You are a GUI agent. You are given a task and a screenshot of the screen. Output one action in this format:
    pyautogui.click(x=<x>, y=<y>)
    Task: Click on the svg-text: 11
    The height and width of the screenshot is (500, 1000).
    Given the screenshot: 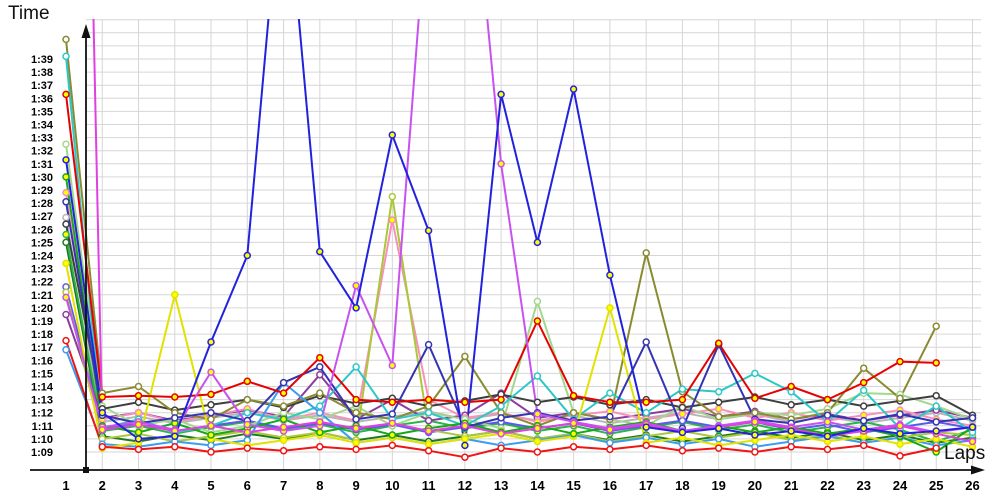 What is the action you would take?
    pyautogui.click(x=429, y=485)
    